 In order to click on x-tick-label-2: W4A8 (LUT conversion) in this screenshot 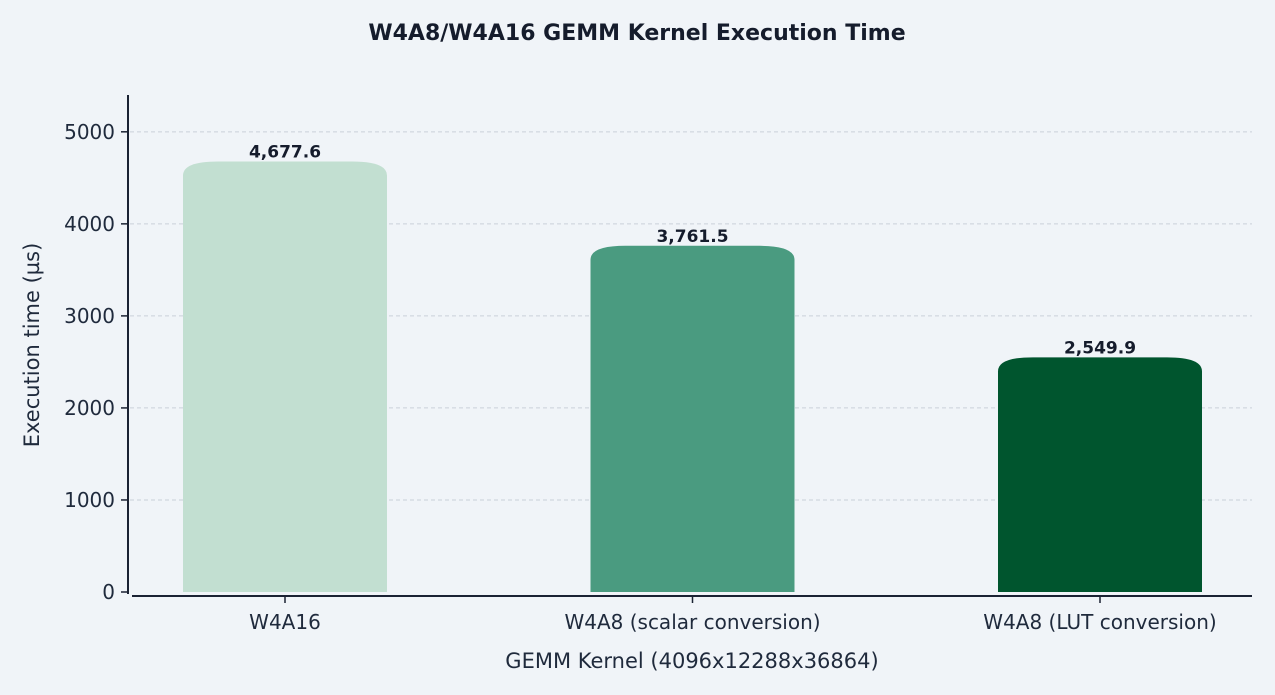, I will do `click(1099, 622)`.